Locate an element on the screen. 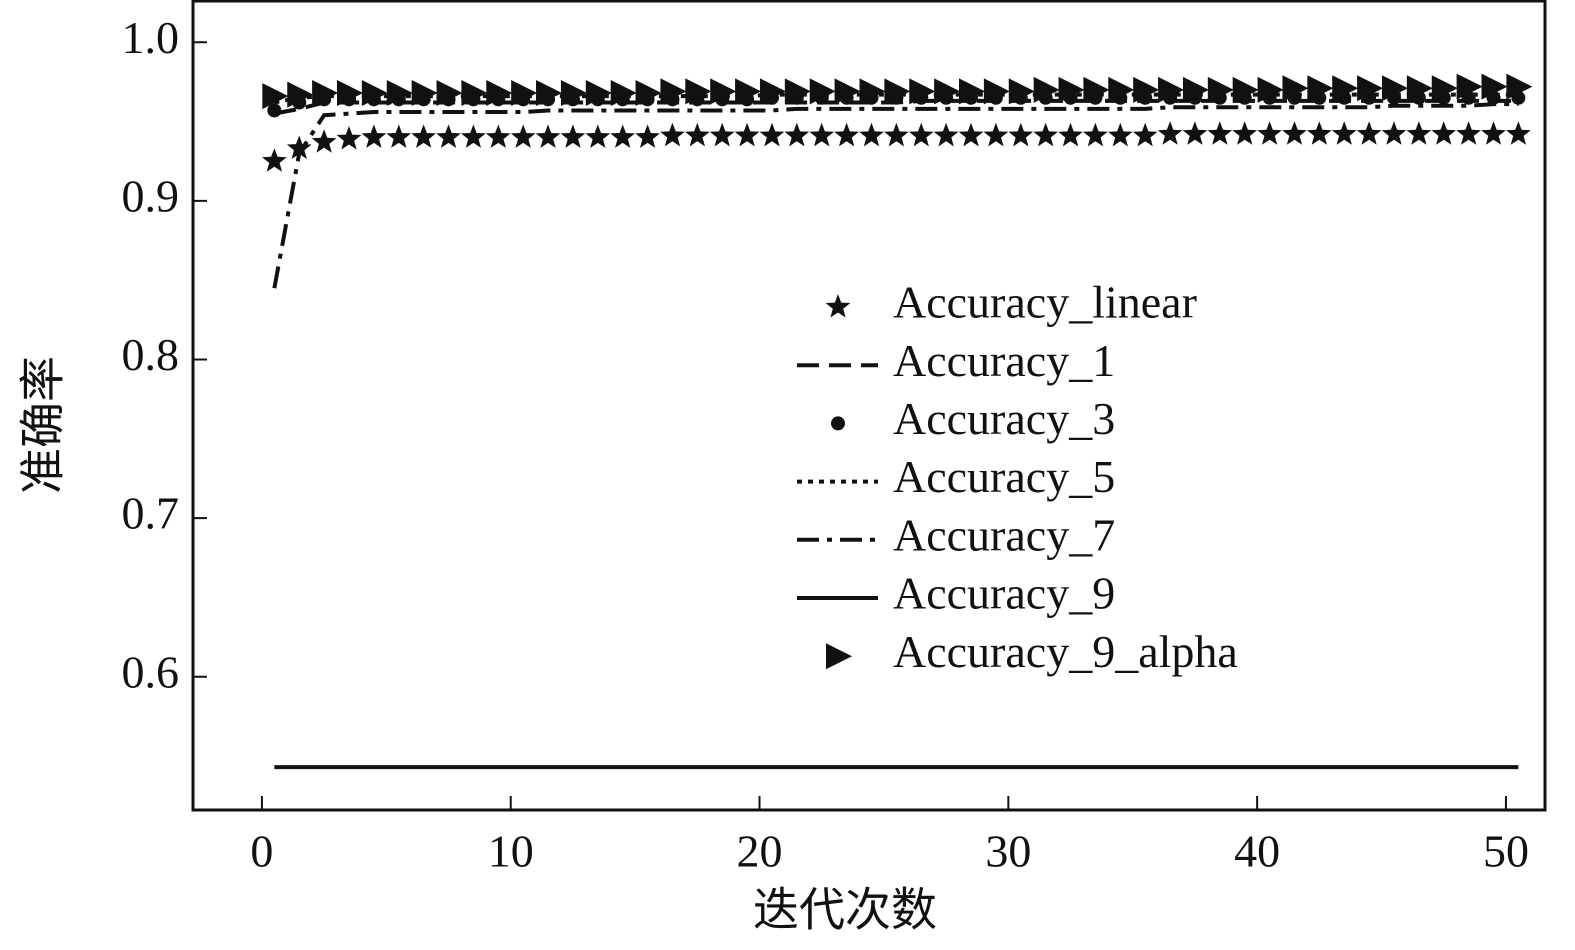  x-tick-label: 10 is located at coordinates (511, 851).